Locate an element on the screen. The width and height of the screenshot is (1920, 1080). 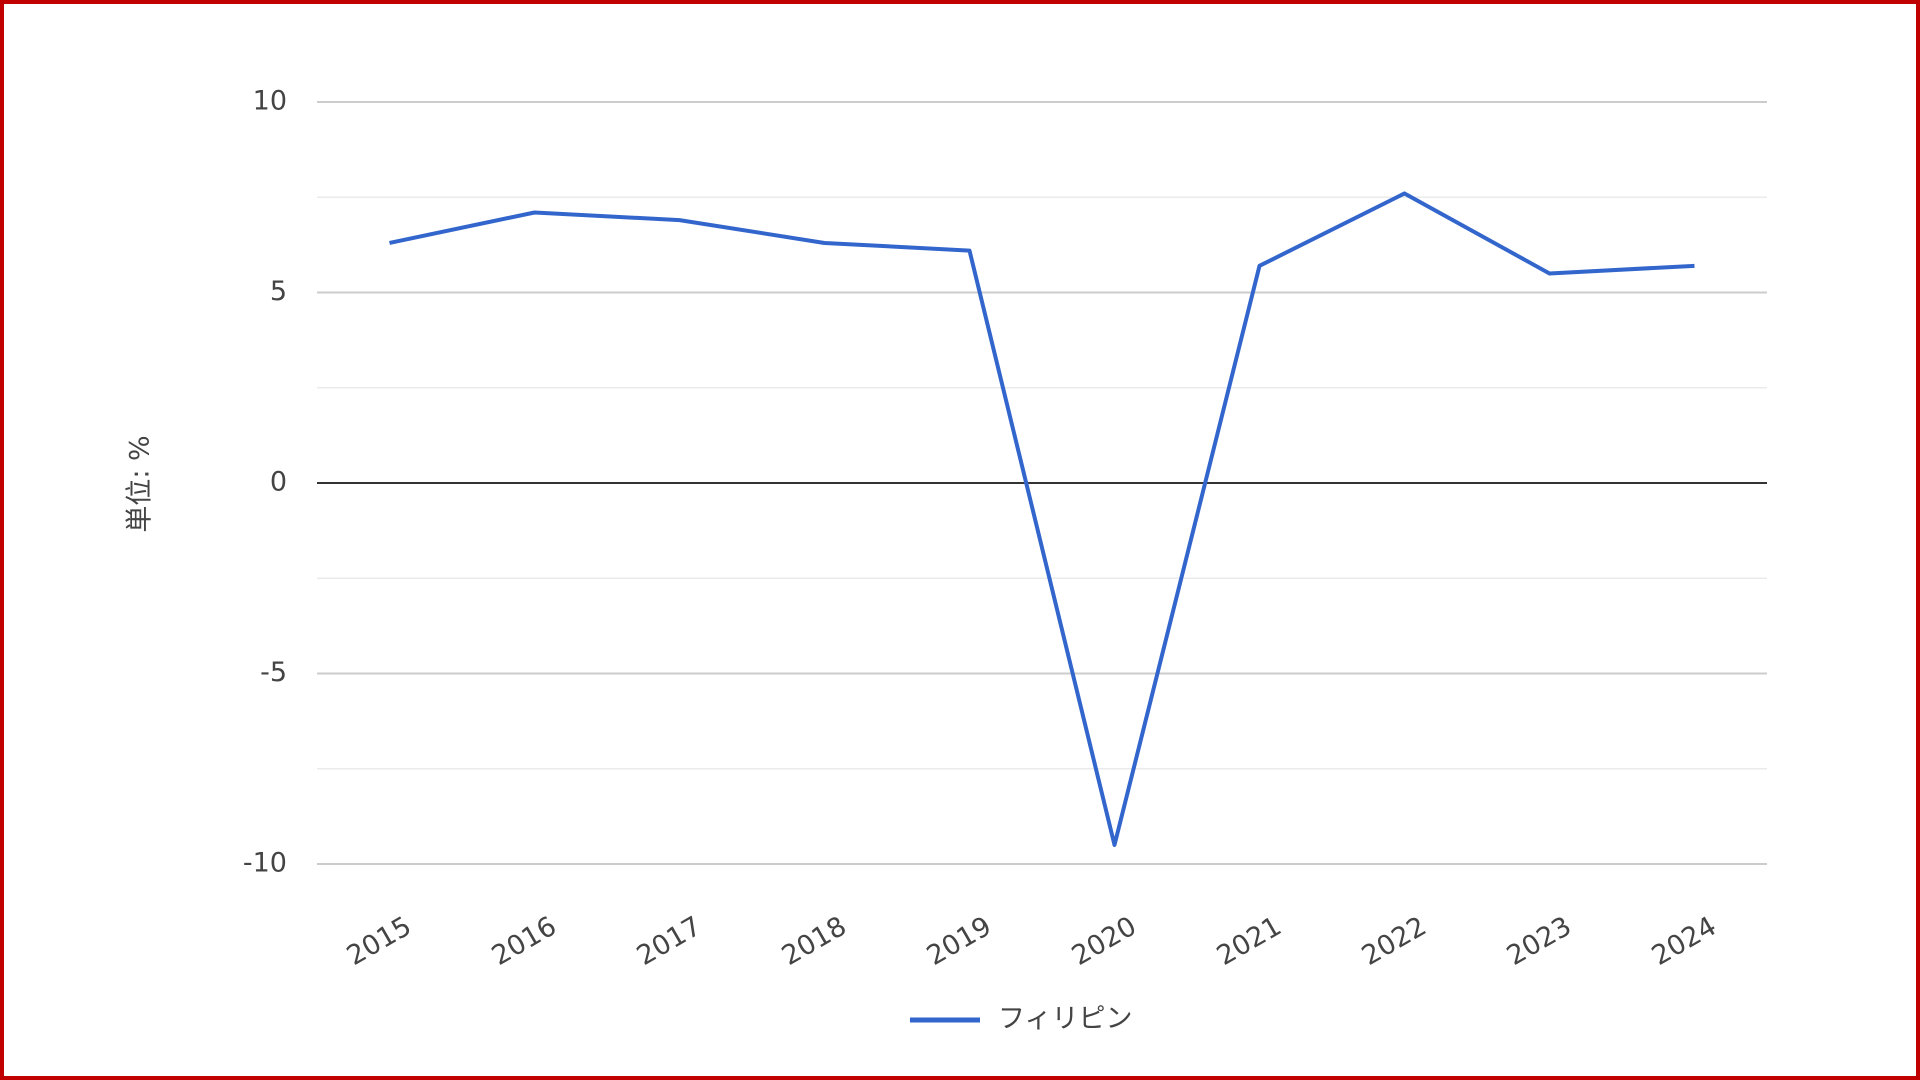
x-tick-label: 2016 is located at coordinates (524, 941).